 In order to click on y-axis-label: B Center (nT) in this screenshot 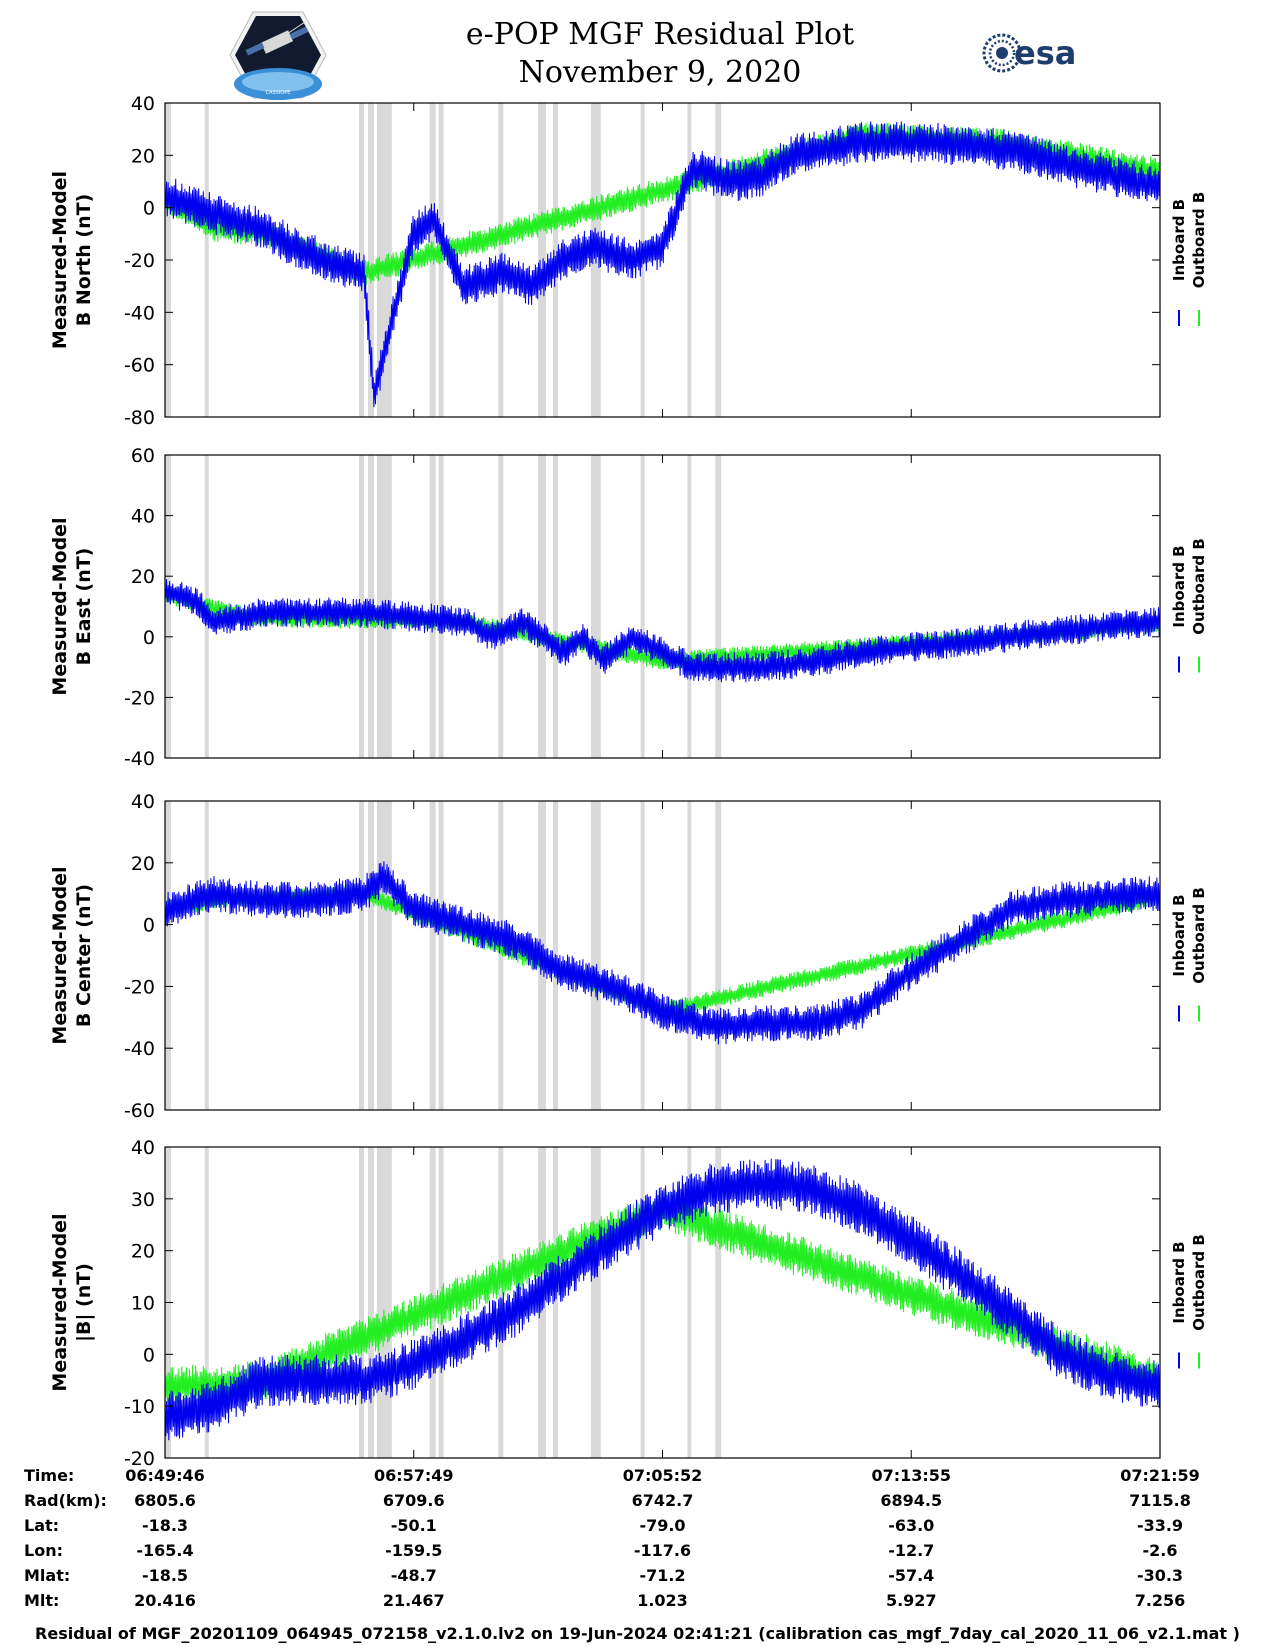, I will do `click(84, 955)`.